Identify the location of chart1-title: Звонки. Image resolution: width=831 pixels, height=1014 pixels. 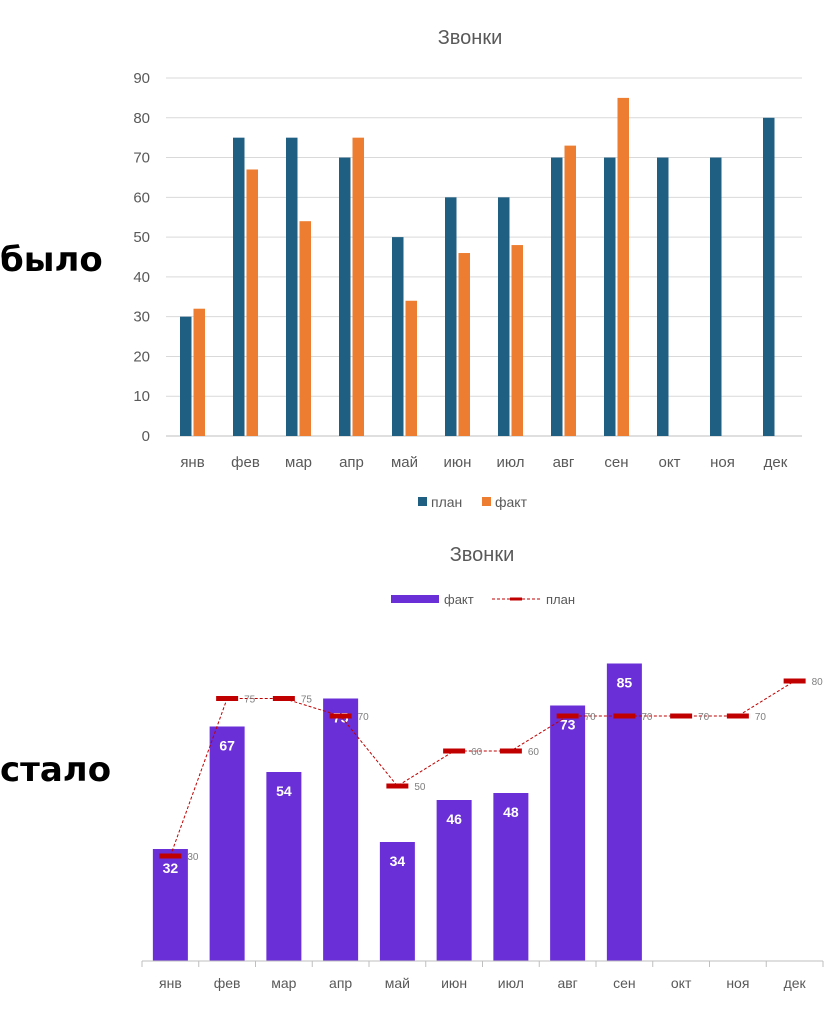
(470, 38).